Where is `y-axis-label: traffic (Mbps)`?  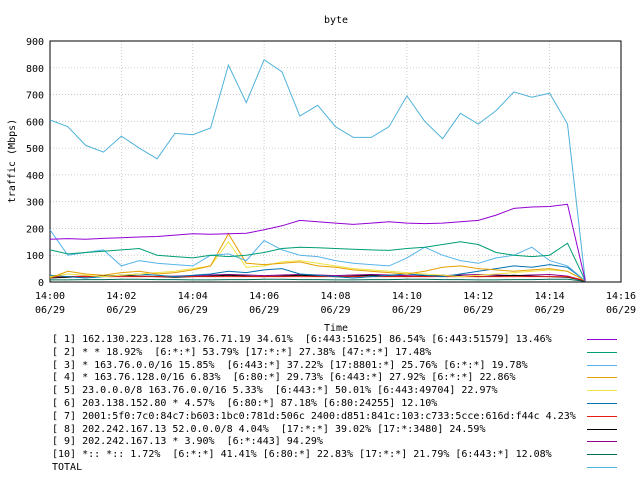
y-axis-label: traffic (Mbps) is located at coordinates (12, 161).